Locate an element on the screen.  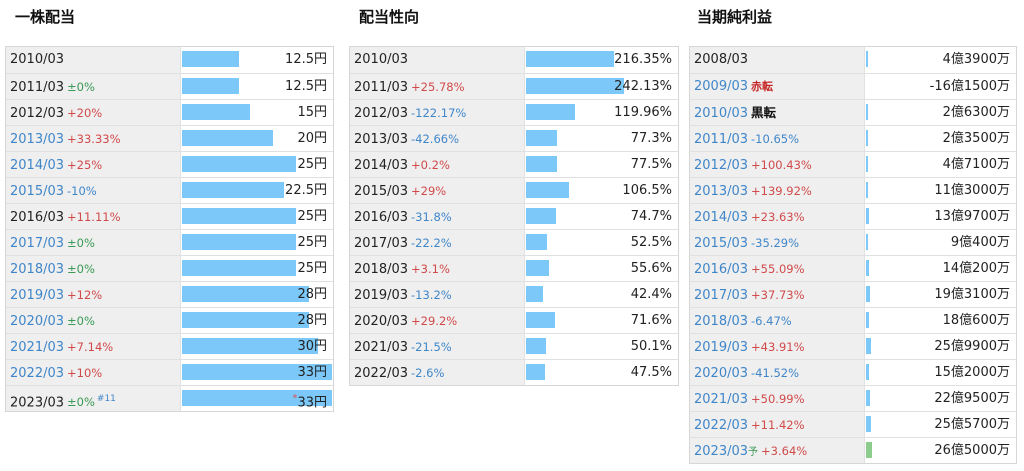
value-text: 20円 is located at coordinates (312, 139).